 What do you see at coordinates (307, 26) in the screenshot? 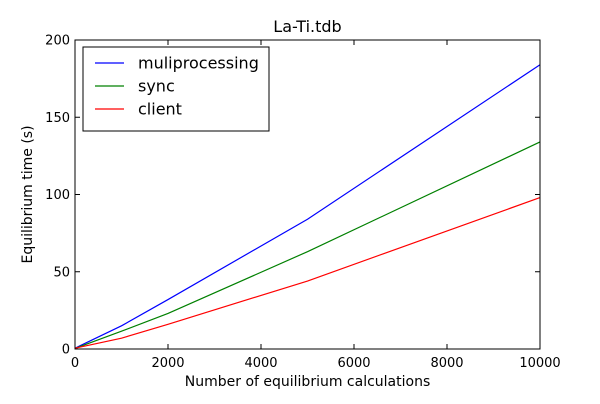
I see `chart-title: La-Ti.tdb` at bounding box center [307, 26].